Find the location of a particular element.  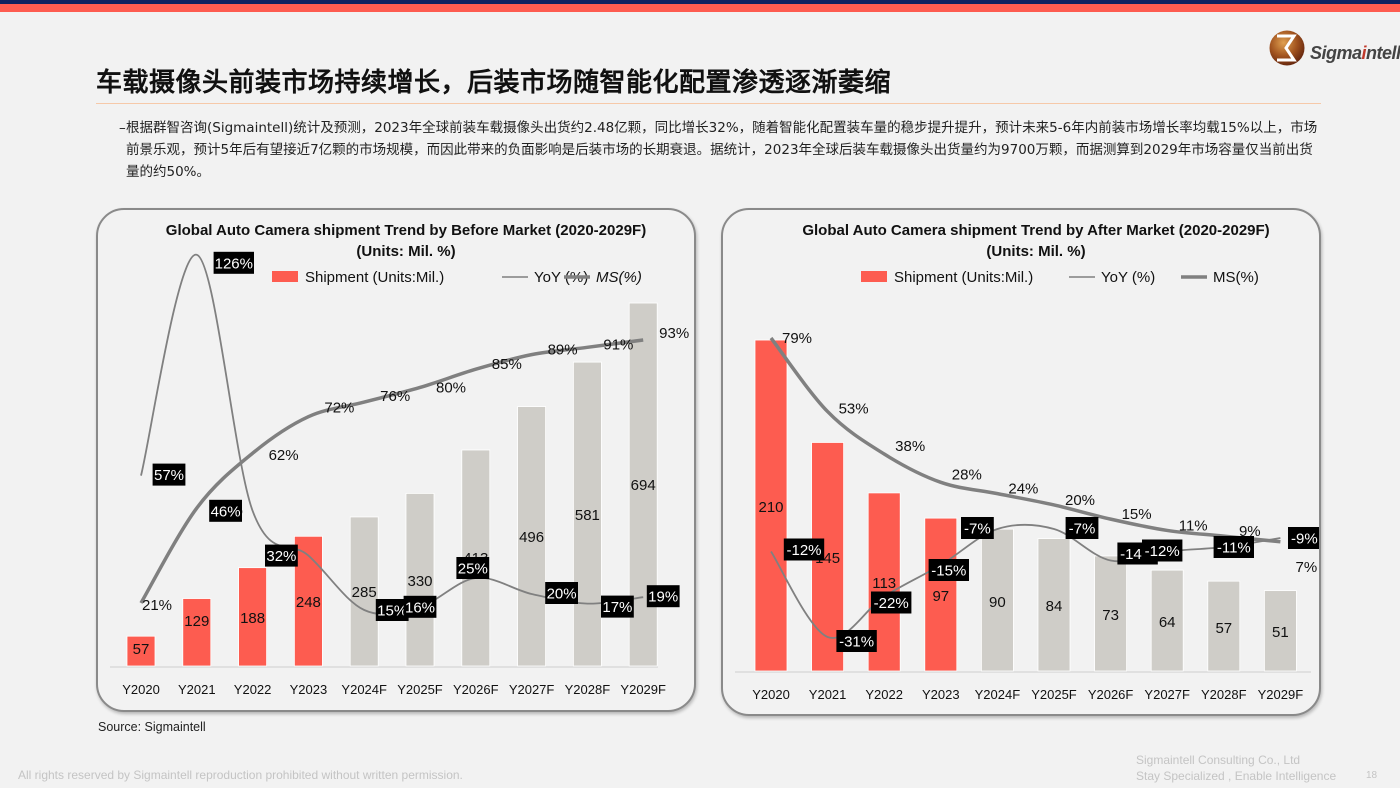

x-tick-label: Y2026F is located at coordinates (1111, 694).